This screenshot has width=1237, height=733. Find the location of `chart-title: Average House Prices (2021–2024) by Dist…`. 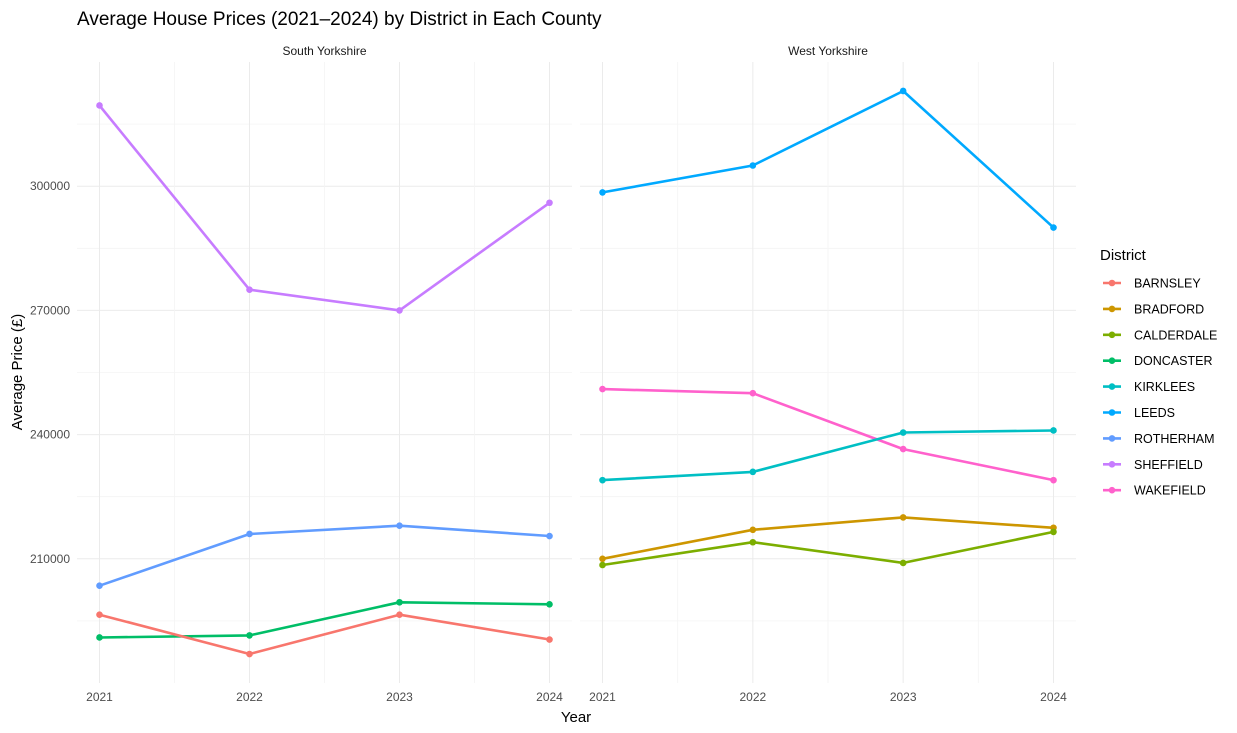

chart-title: Average House Prices (2021–2024) by Dist… is located at coordinates (339, 19).